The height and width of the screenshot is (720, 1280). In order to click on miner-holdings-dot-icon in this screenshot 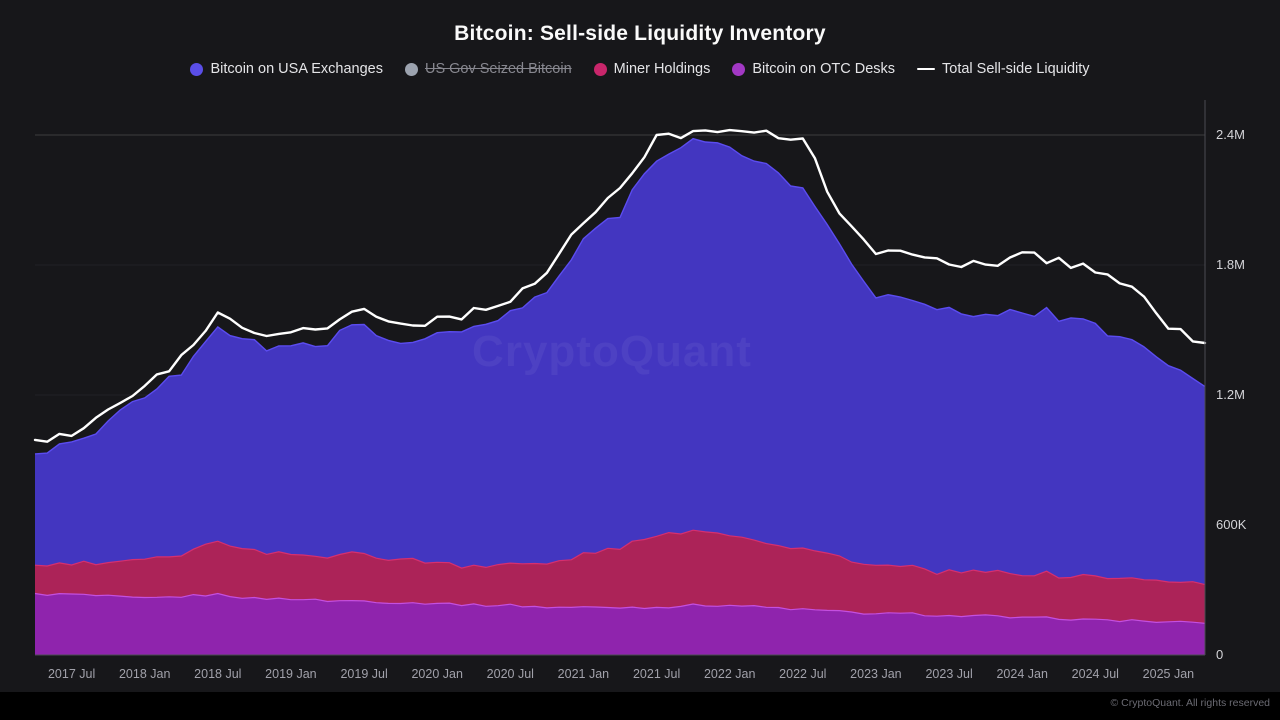, I will do `click(600, 69)`.